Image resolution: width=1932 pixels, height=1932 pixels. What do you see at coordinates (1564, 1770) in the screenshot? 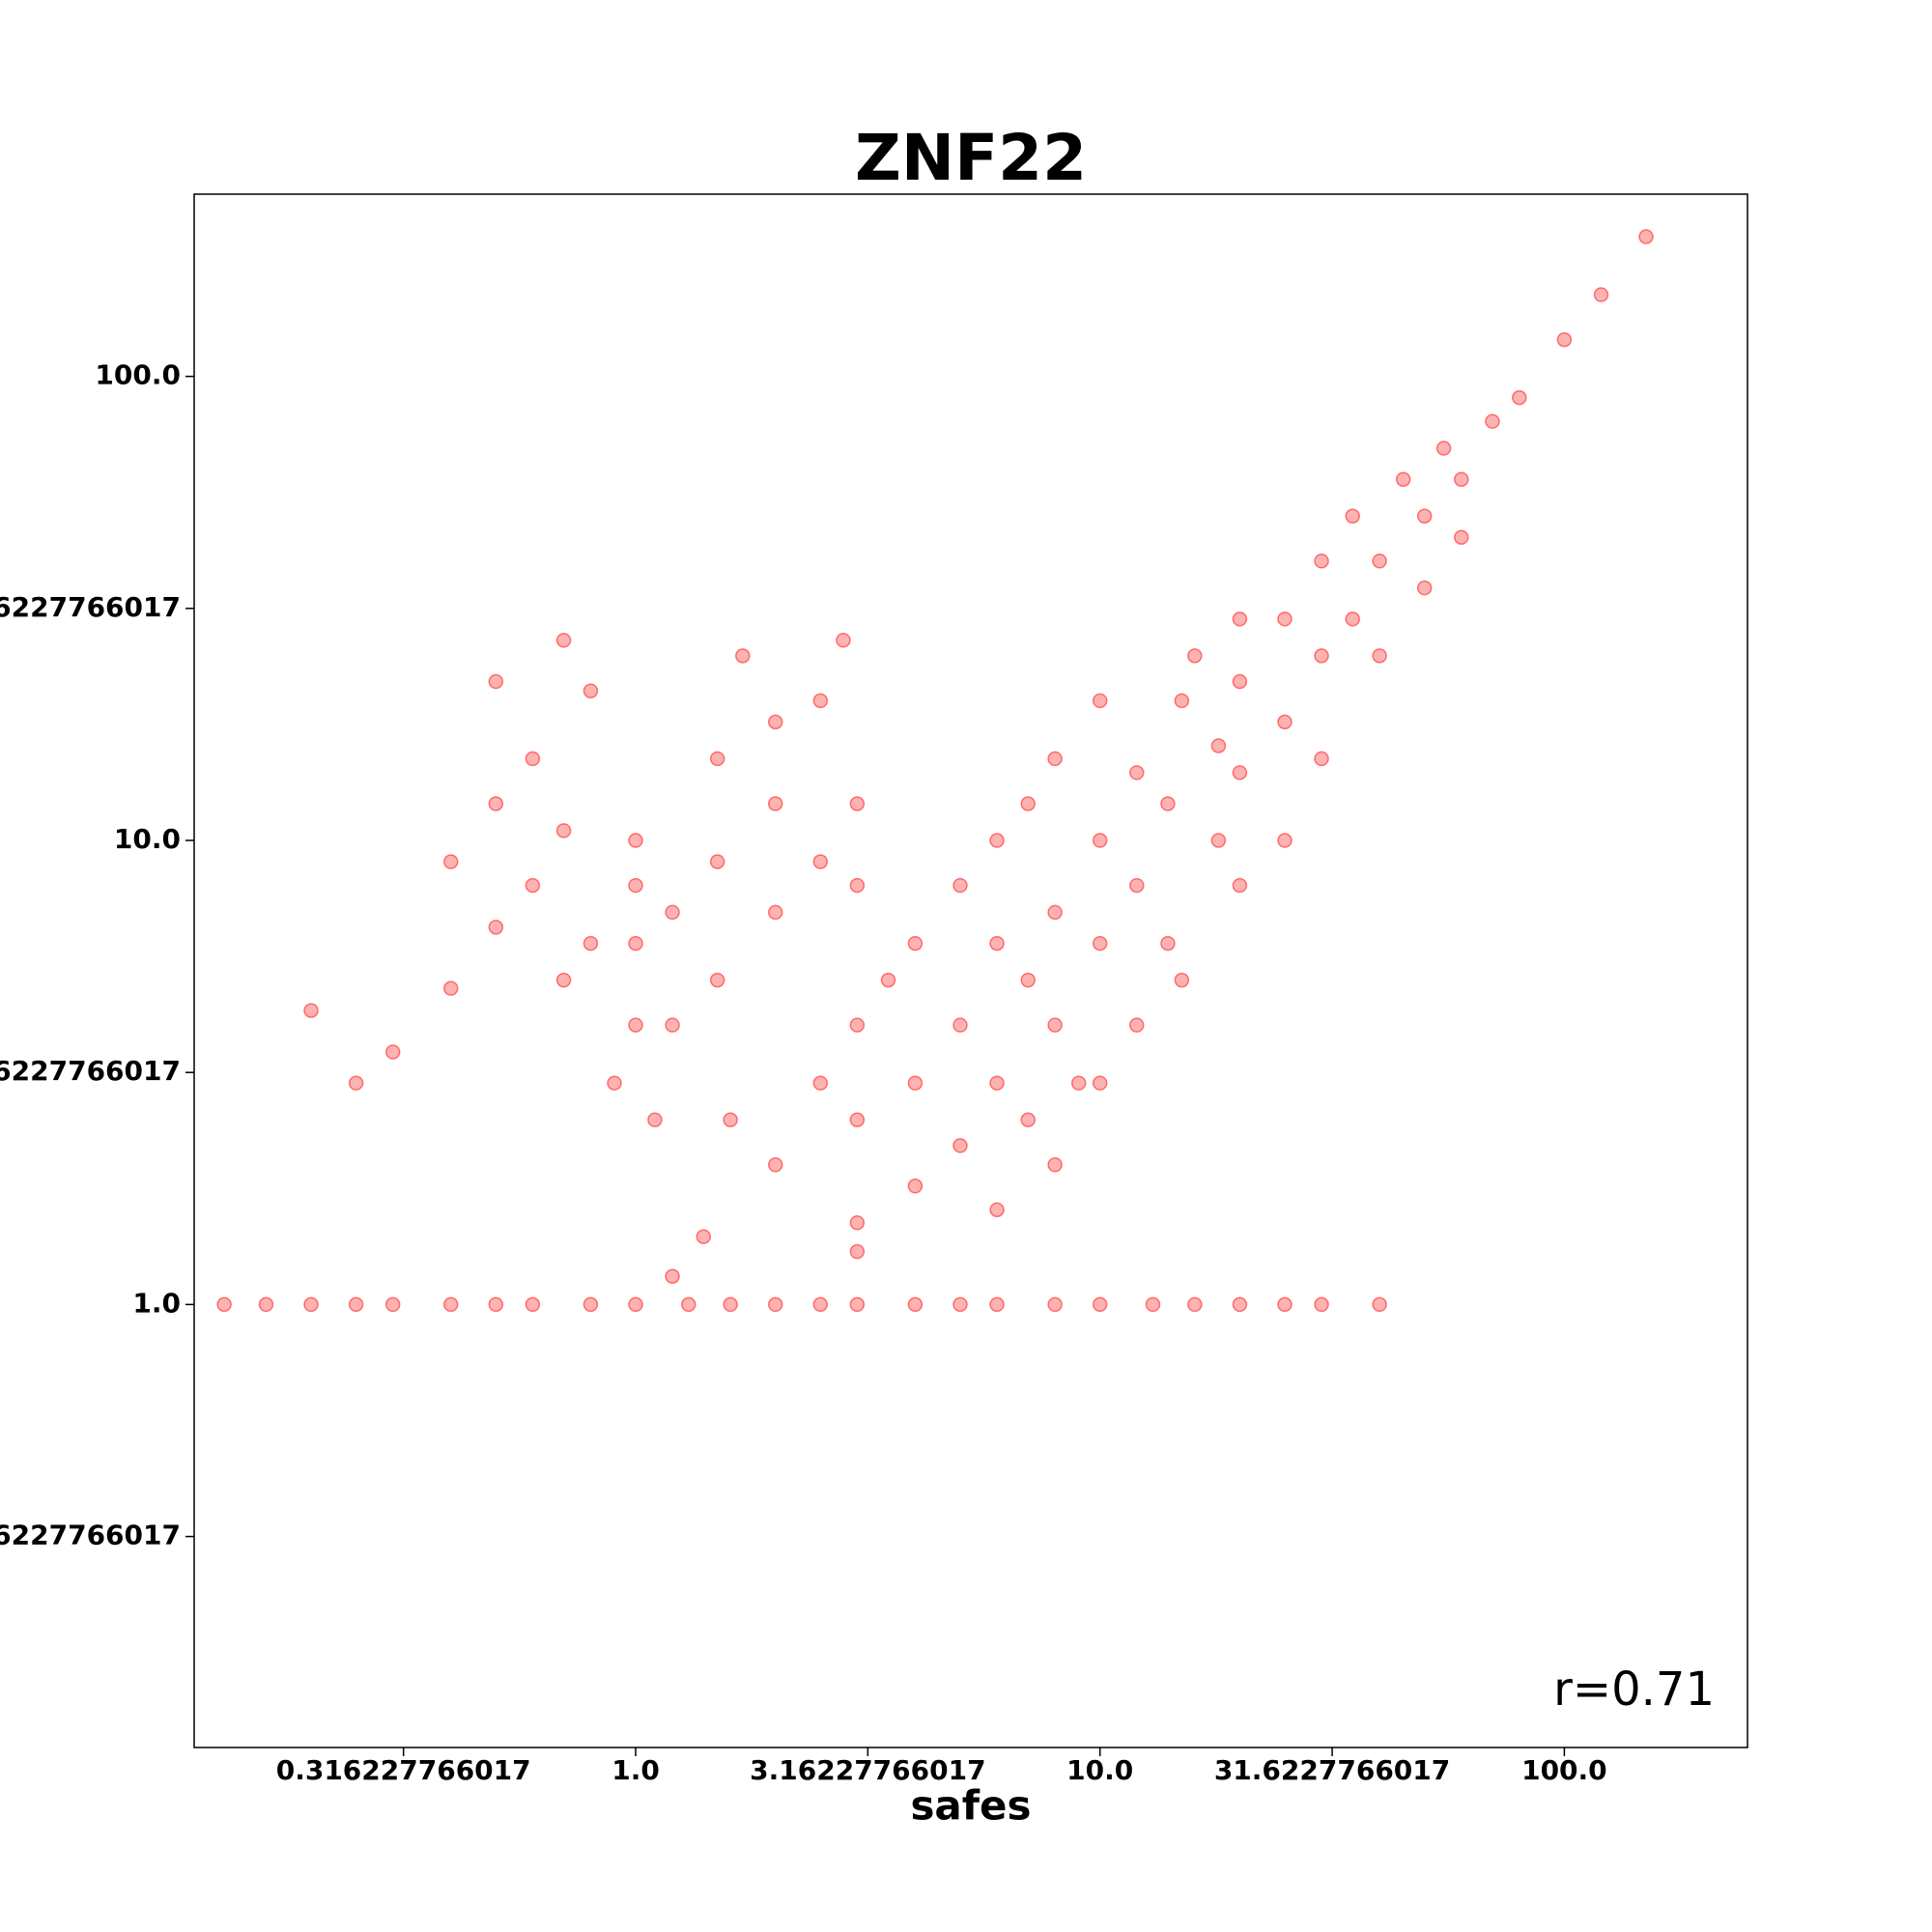
I see `x-tick-label: 100.0` at bounding box center [1564, 1770].